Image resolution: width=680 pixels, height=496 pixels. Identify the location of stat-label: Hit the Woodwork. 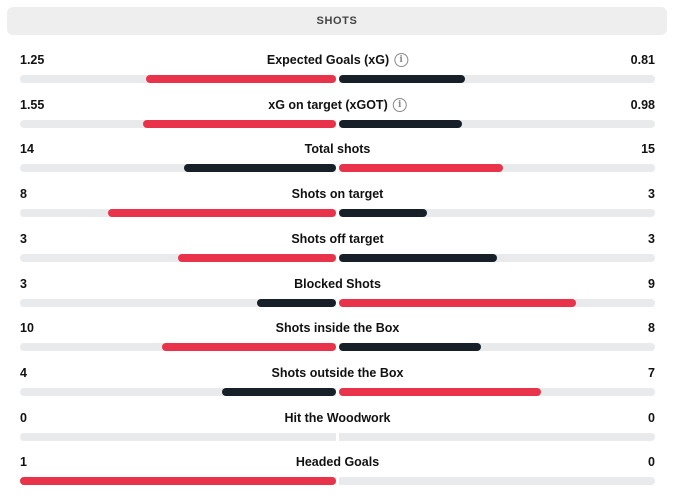
(337, 418).